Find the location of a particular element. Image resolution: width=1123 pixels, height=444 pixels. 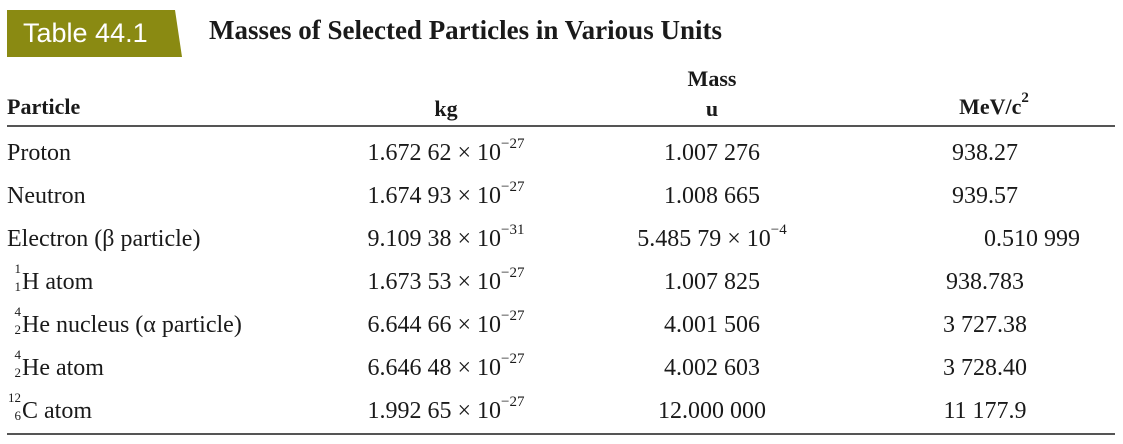

mass-u-mantissa: 1.007 276 is located at coordinates (712, 153).